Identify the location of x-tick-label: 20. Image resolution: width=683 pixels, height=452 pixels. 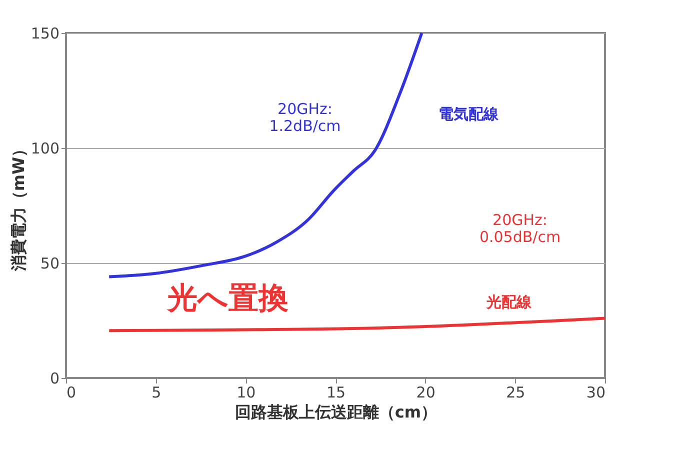
(426, 393).